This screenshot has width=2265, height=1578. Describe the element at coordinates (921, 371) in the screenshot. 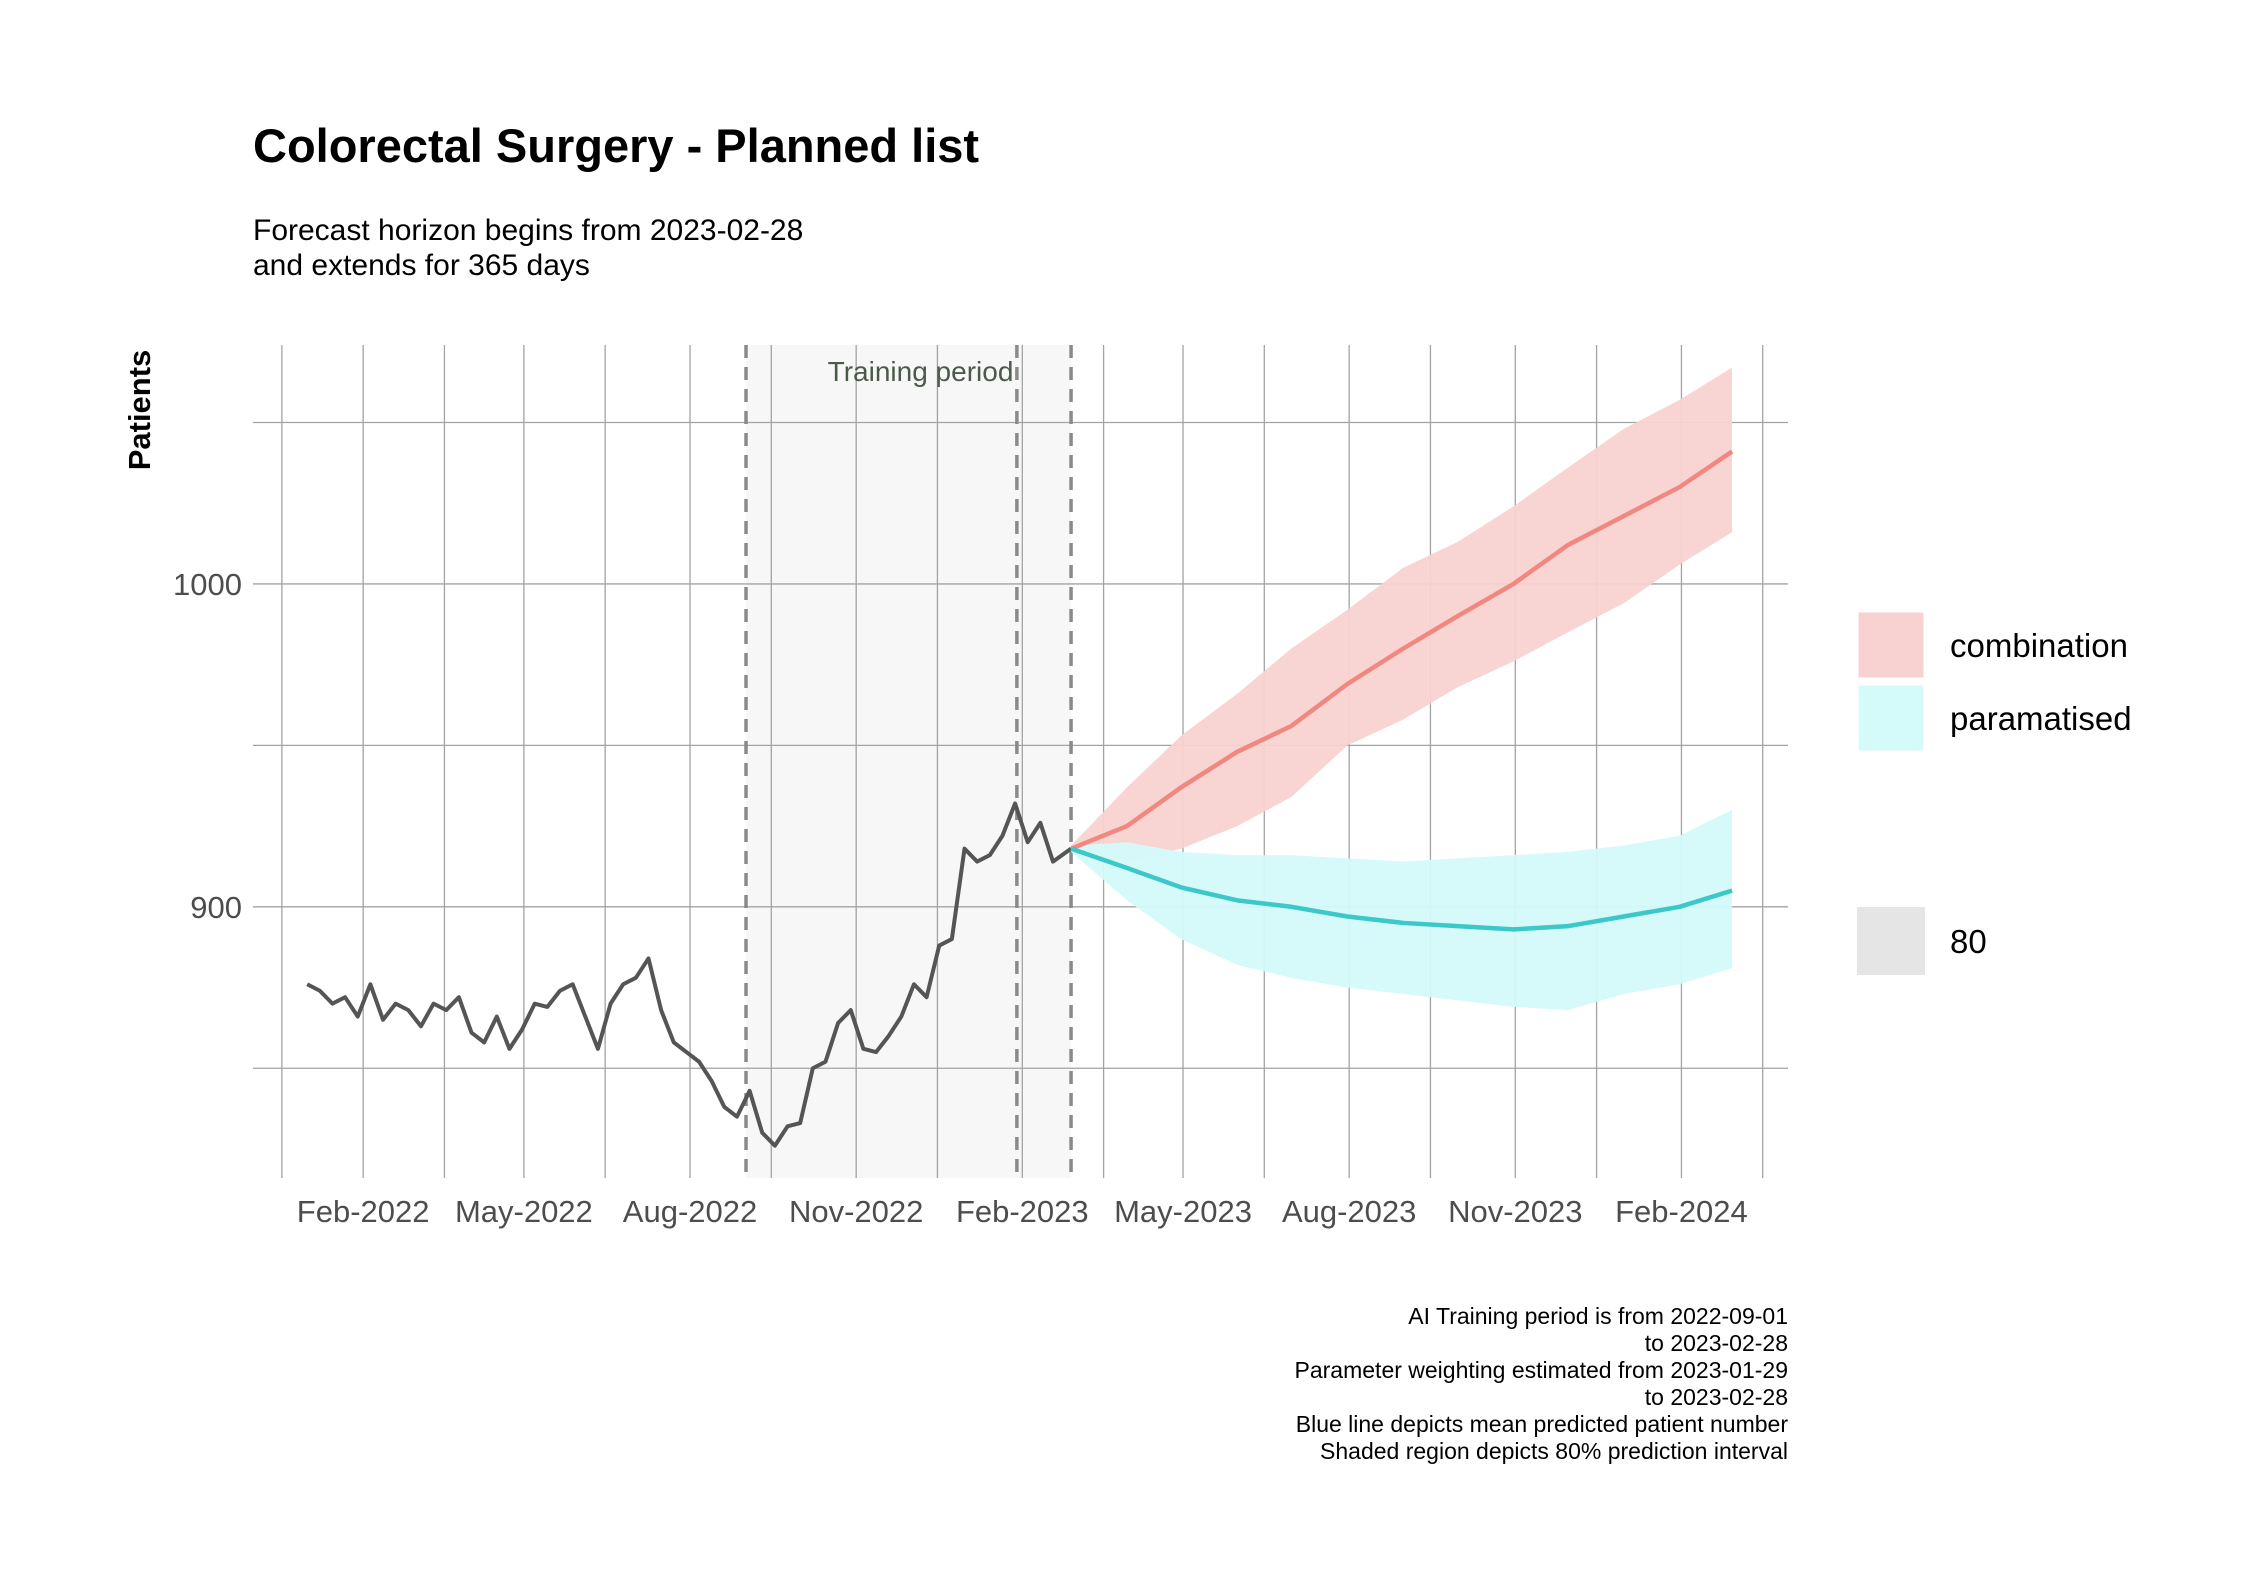

I see `training-period-label: Training period` at that location.